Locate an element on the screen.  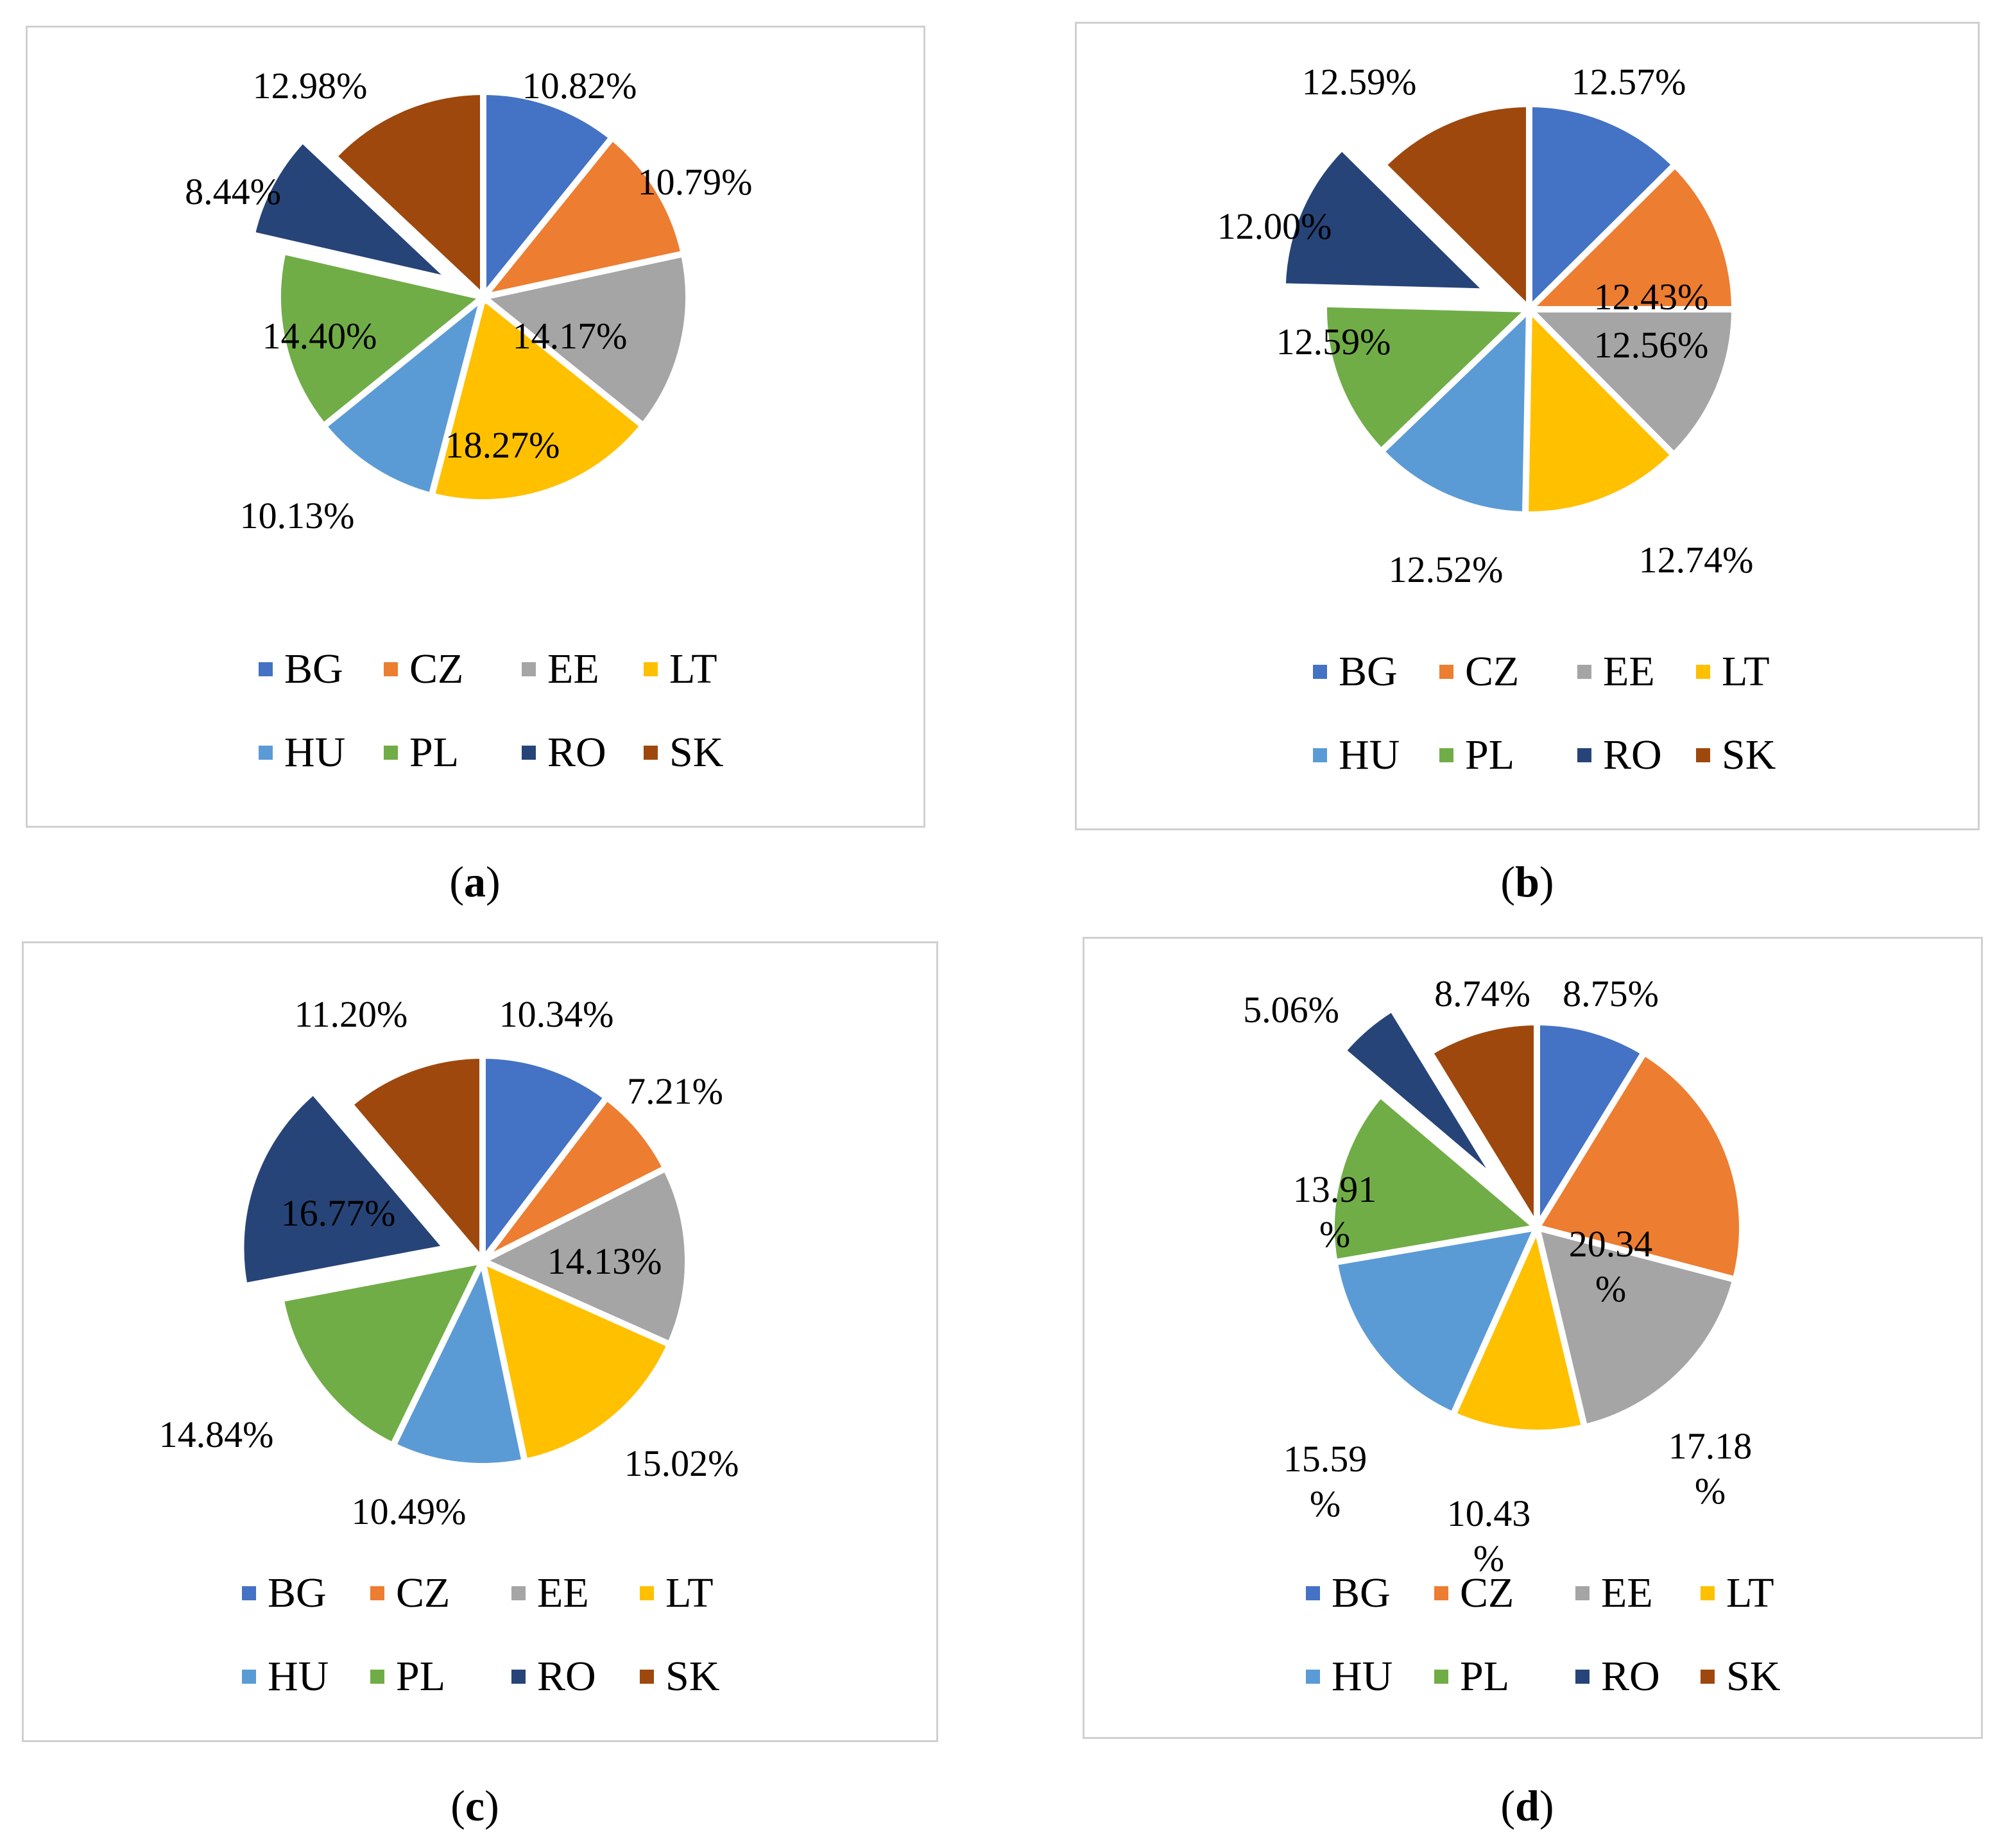
data-label-lt: 15.02% is located at coordinates (682, 1463).